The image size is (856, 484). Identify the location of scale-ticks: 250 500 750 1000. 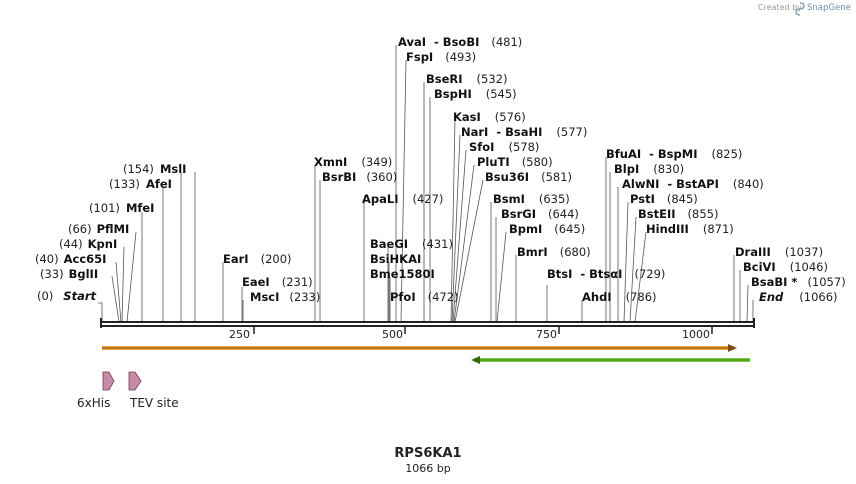
(471, 334).